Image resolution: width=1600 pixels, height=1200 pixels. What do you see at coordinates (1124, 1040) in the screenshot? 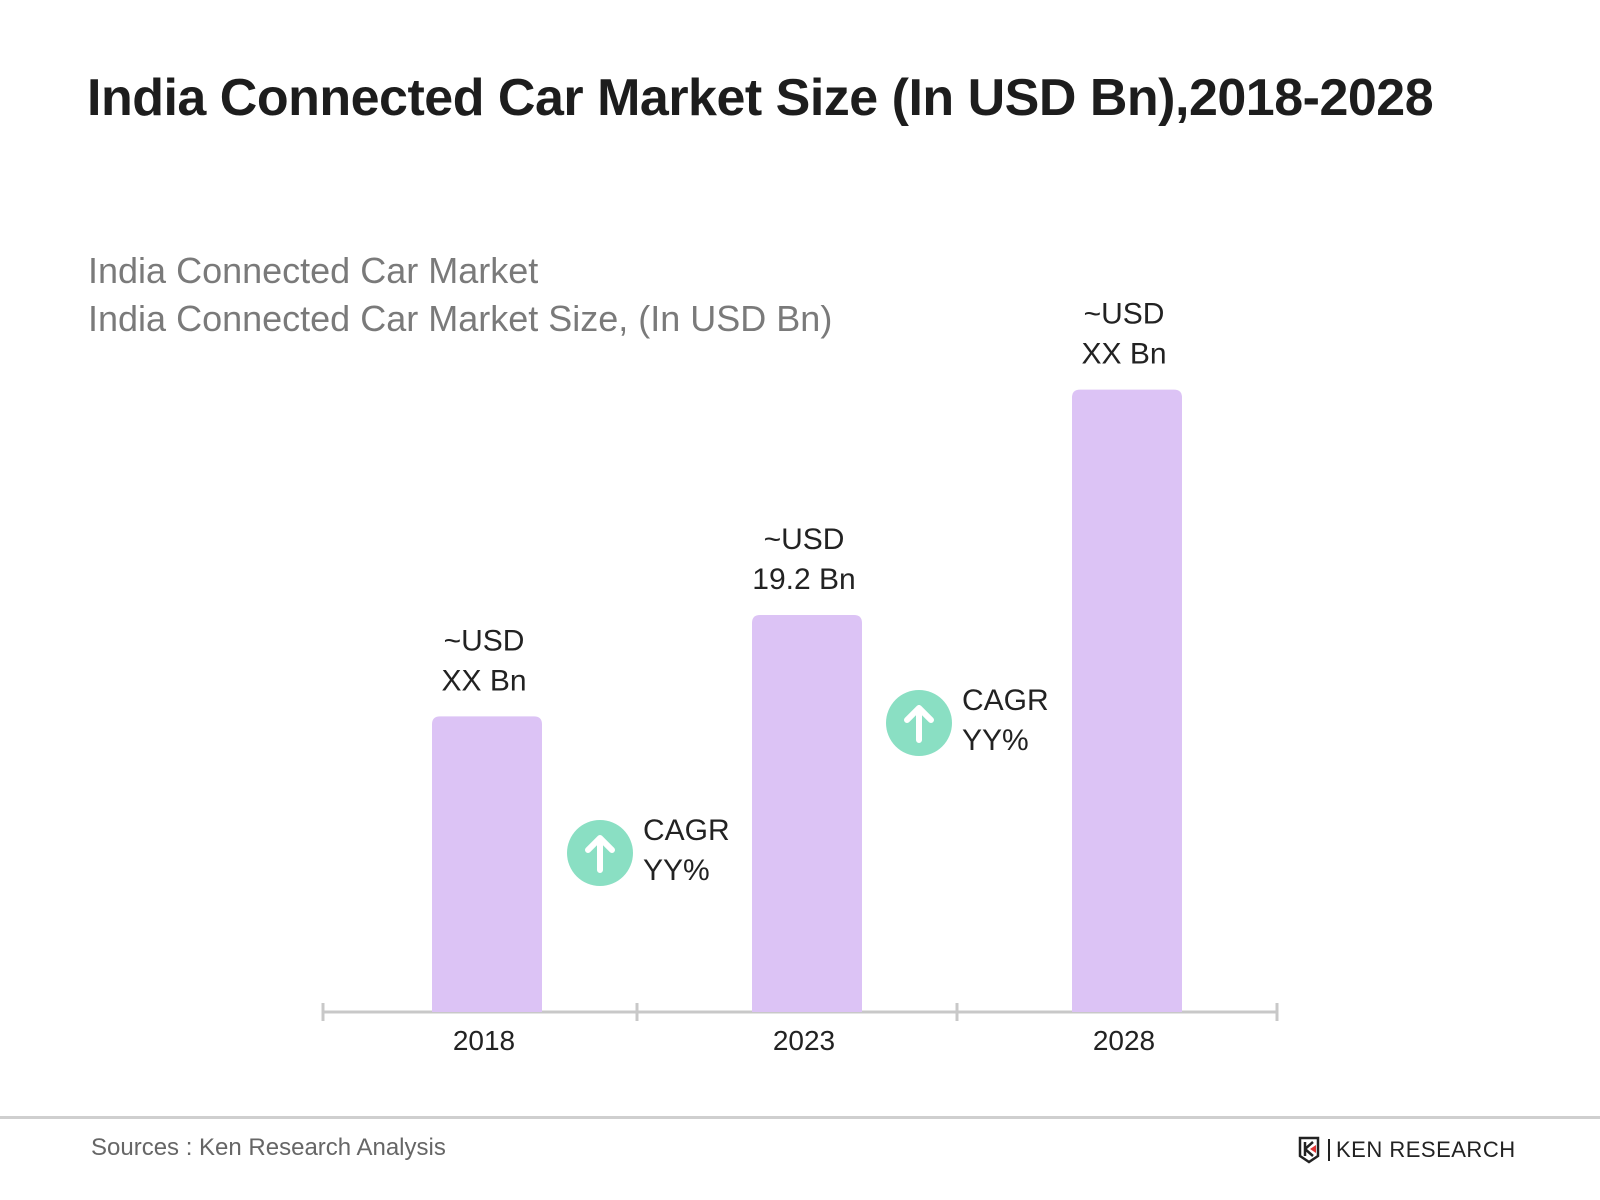
I see `x-tick-label: 2028` at bounding box center [1124, 1040].